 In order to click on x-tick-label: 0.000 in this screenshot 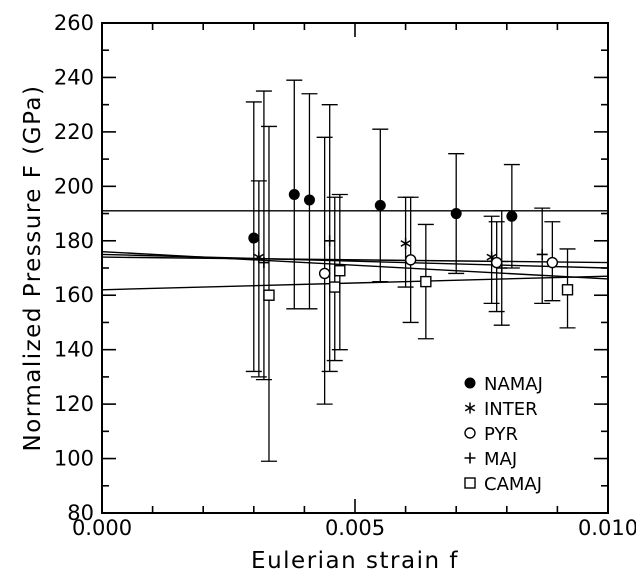, I will do `click(102, 528)`.